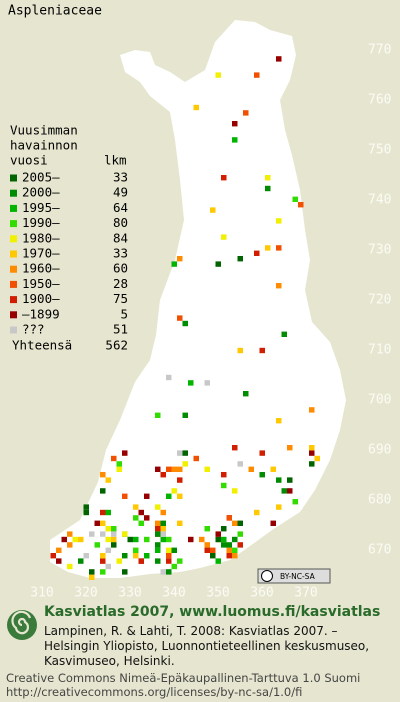 The height and width of the screenshot is (702, 400). Describe the element at coordinates (379, 100) in the screenshot. I see `y-grid-label: 760` at that location.